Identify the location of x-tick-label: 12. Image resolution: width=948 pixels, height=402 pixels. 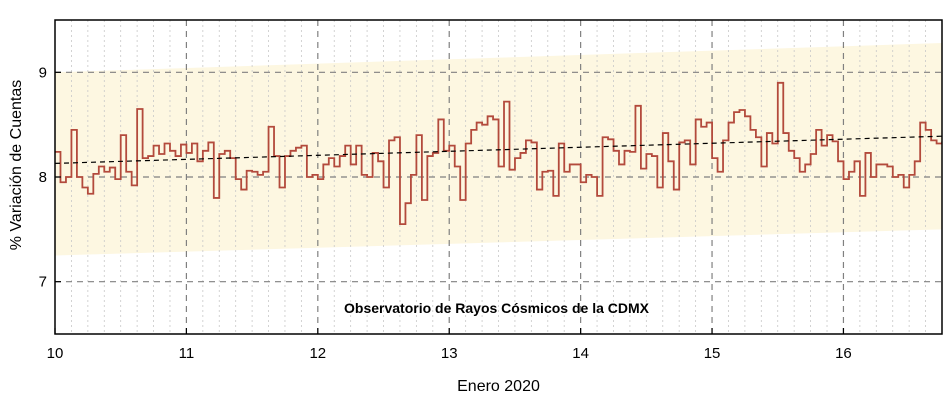
(317, 353).